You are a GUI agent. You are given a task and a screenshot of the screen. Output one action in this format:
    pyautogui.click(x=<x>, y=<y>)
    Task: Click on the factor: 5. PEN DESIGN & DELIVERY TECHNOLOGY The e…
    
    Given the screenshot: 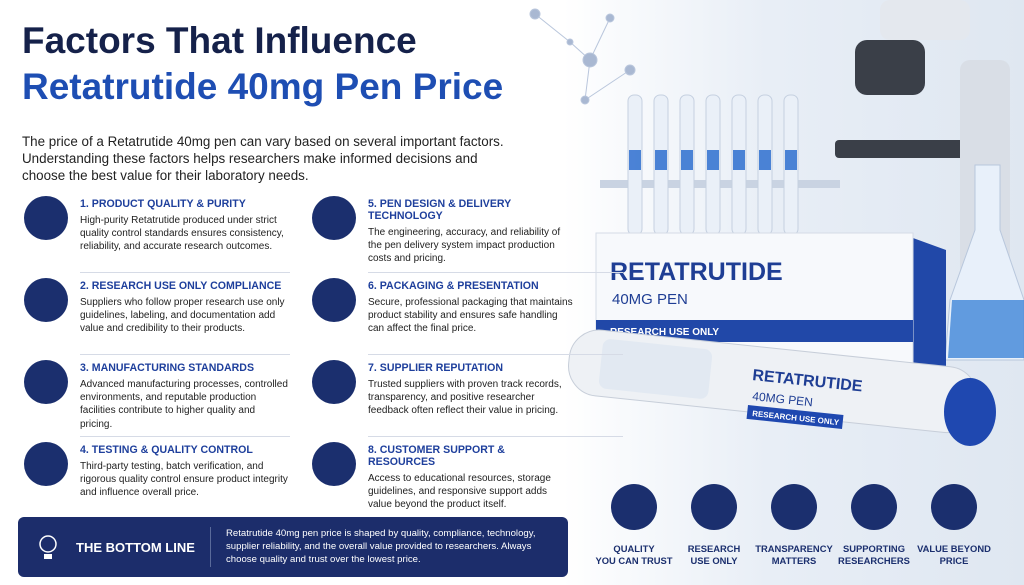 What is the action you would take?
    pyautogui.click(x=470, y=232)
    